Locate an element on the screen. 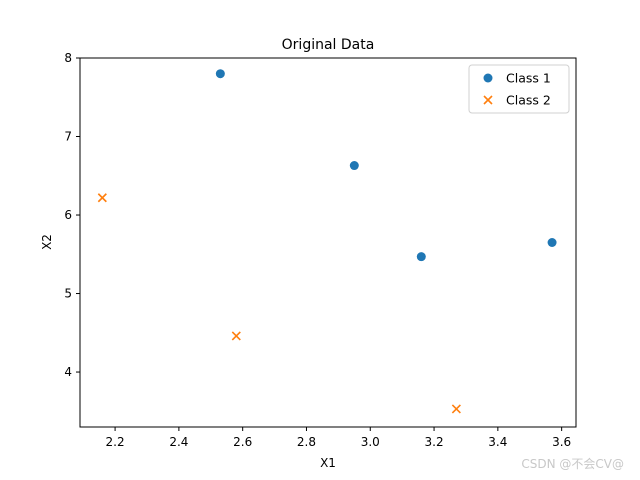 The width and height of the screenshot is (640, 480). x-tick-label: 2.6 is located at coordinates (242, 442).